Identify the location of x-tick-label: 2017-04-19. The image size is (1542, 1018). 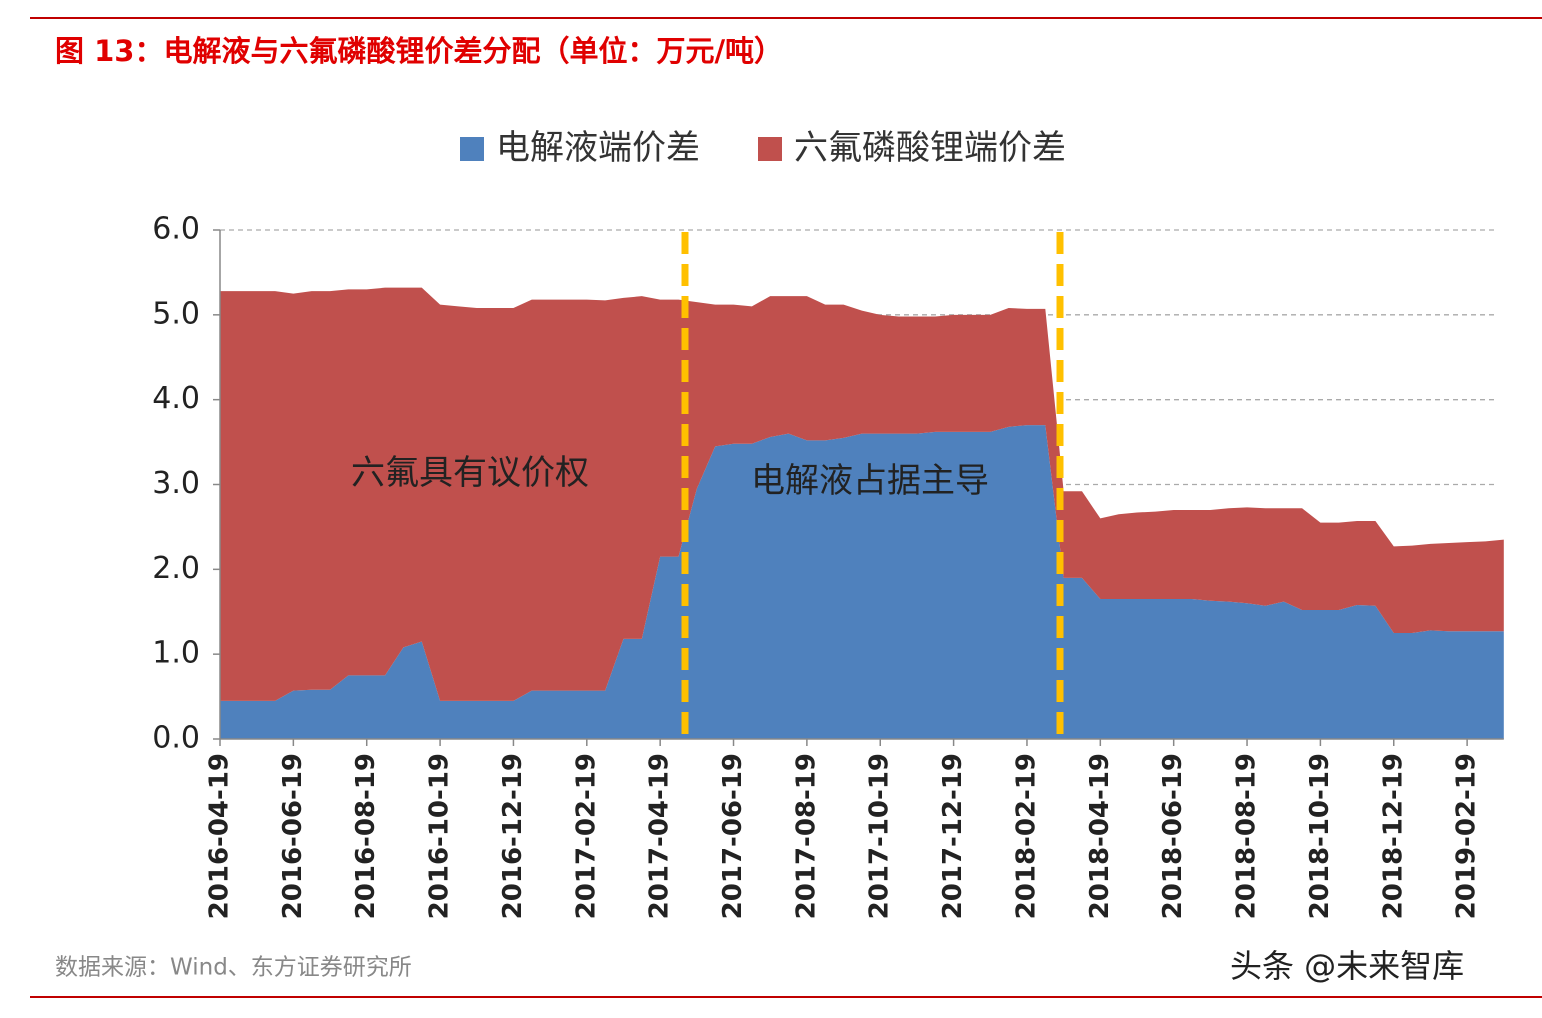
(660, 836).